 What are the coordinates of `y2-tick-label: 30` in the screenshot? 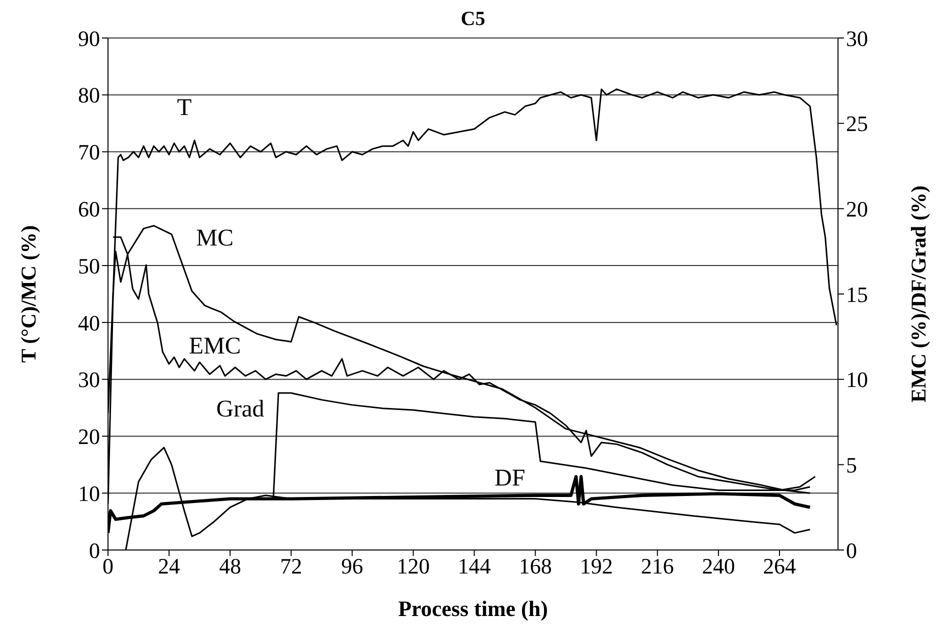 It's located at (857, 38).